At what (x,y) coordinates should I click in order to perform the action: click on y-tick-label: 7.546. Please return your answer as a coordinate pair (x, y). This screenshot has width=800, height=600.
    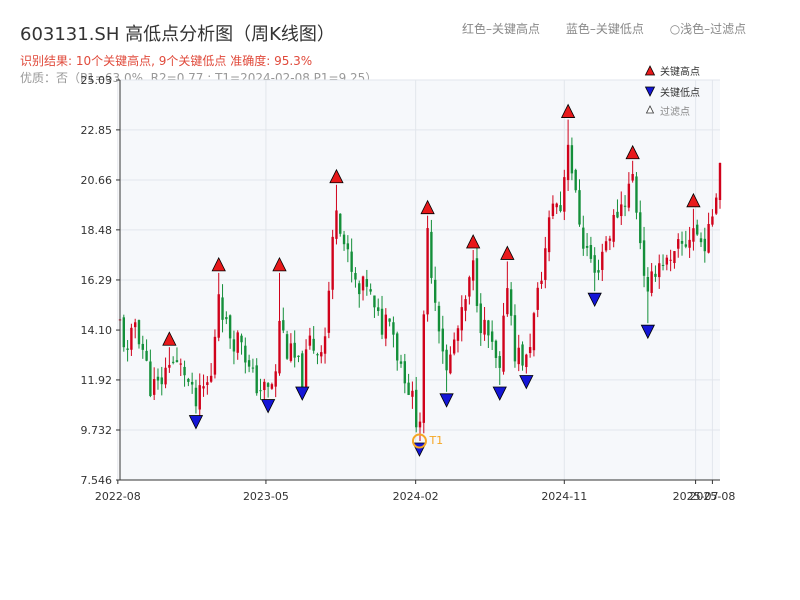
    Looking at the image, I should click on (97, 480).